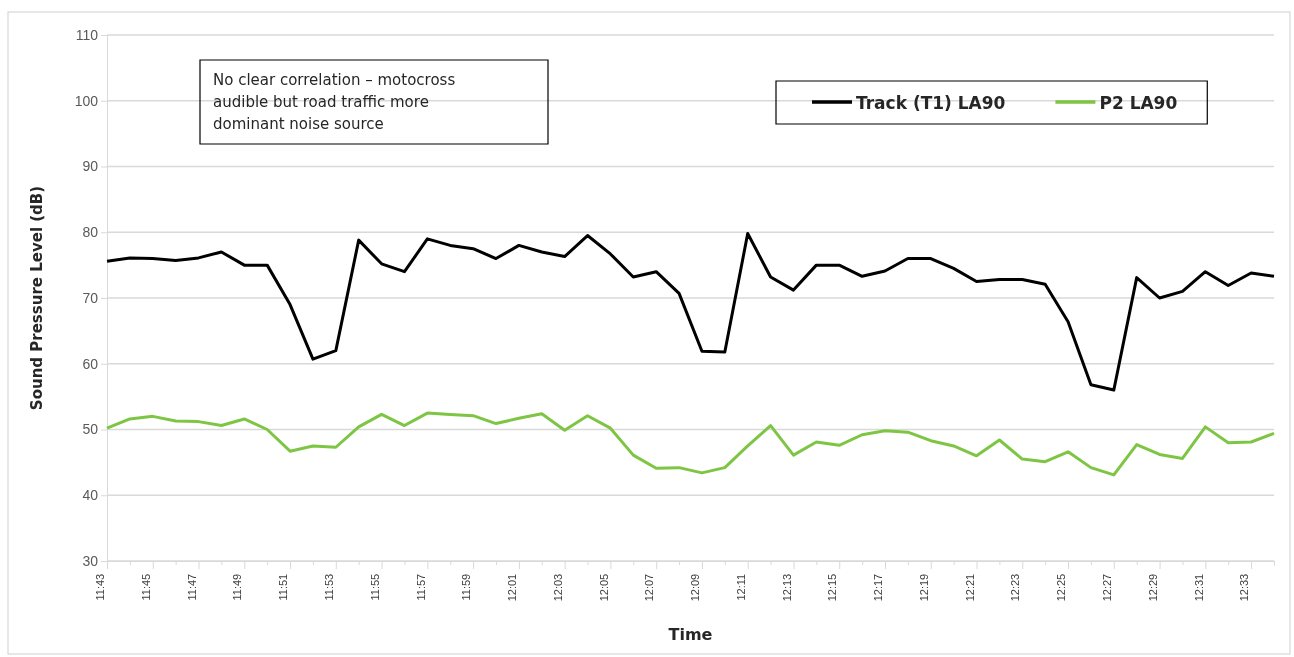 The image size is (1294, 657). Describe the element at coordinates (690, 634) in the screenshot. I see `x-axis-title: Time` at that location.